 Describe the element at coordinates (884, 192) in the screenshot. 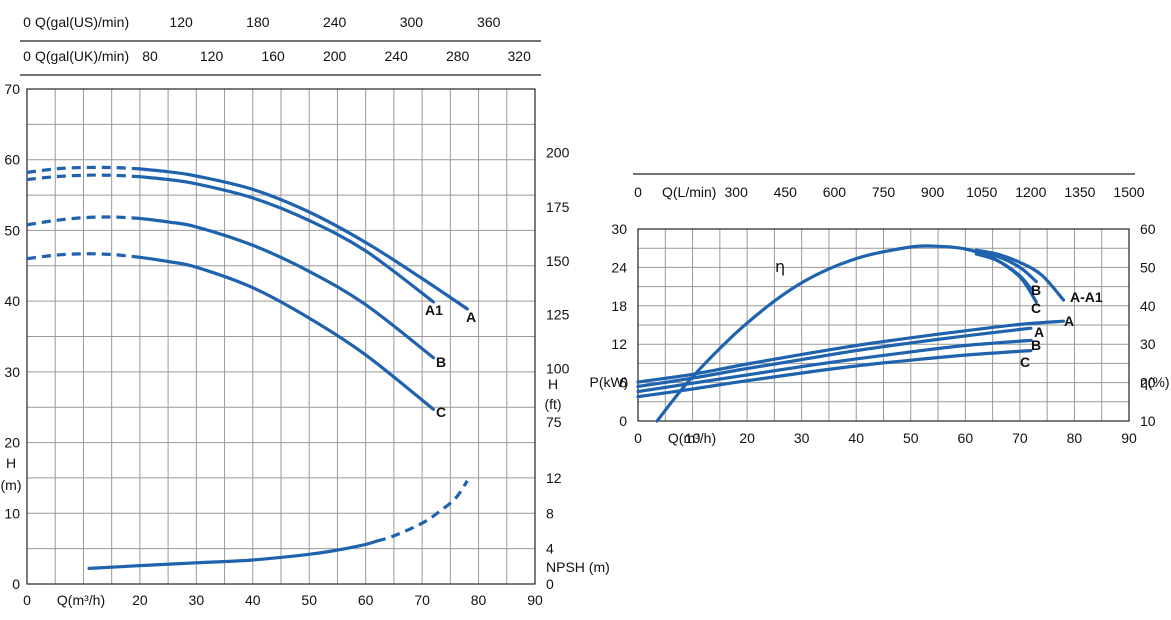

I see `top-axis-tick-label: 750` at that location.